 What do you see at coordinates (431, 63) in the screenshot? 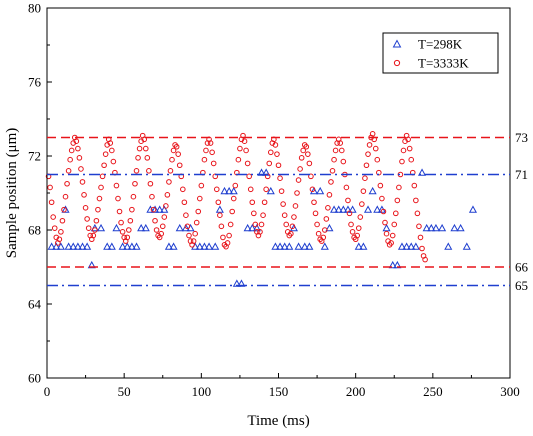
I see `legend-entry-circle: T=3333K` at bounding box center [431, 63].